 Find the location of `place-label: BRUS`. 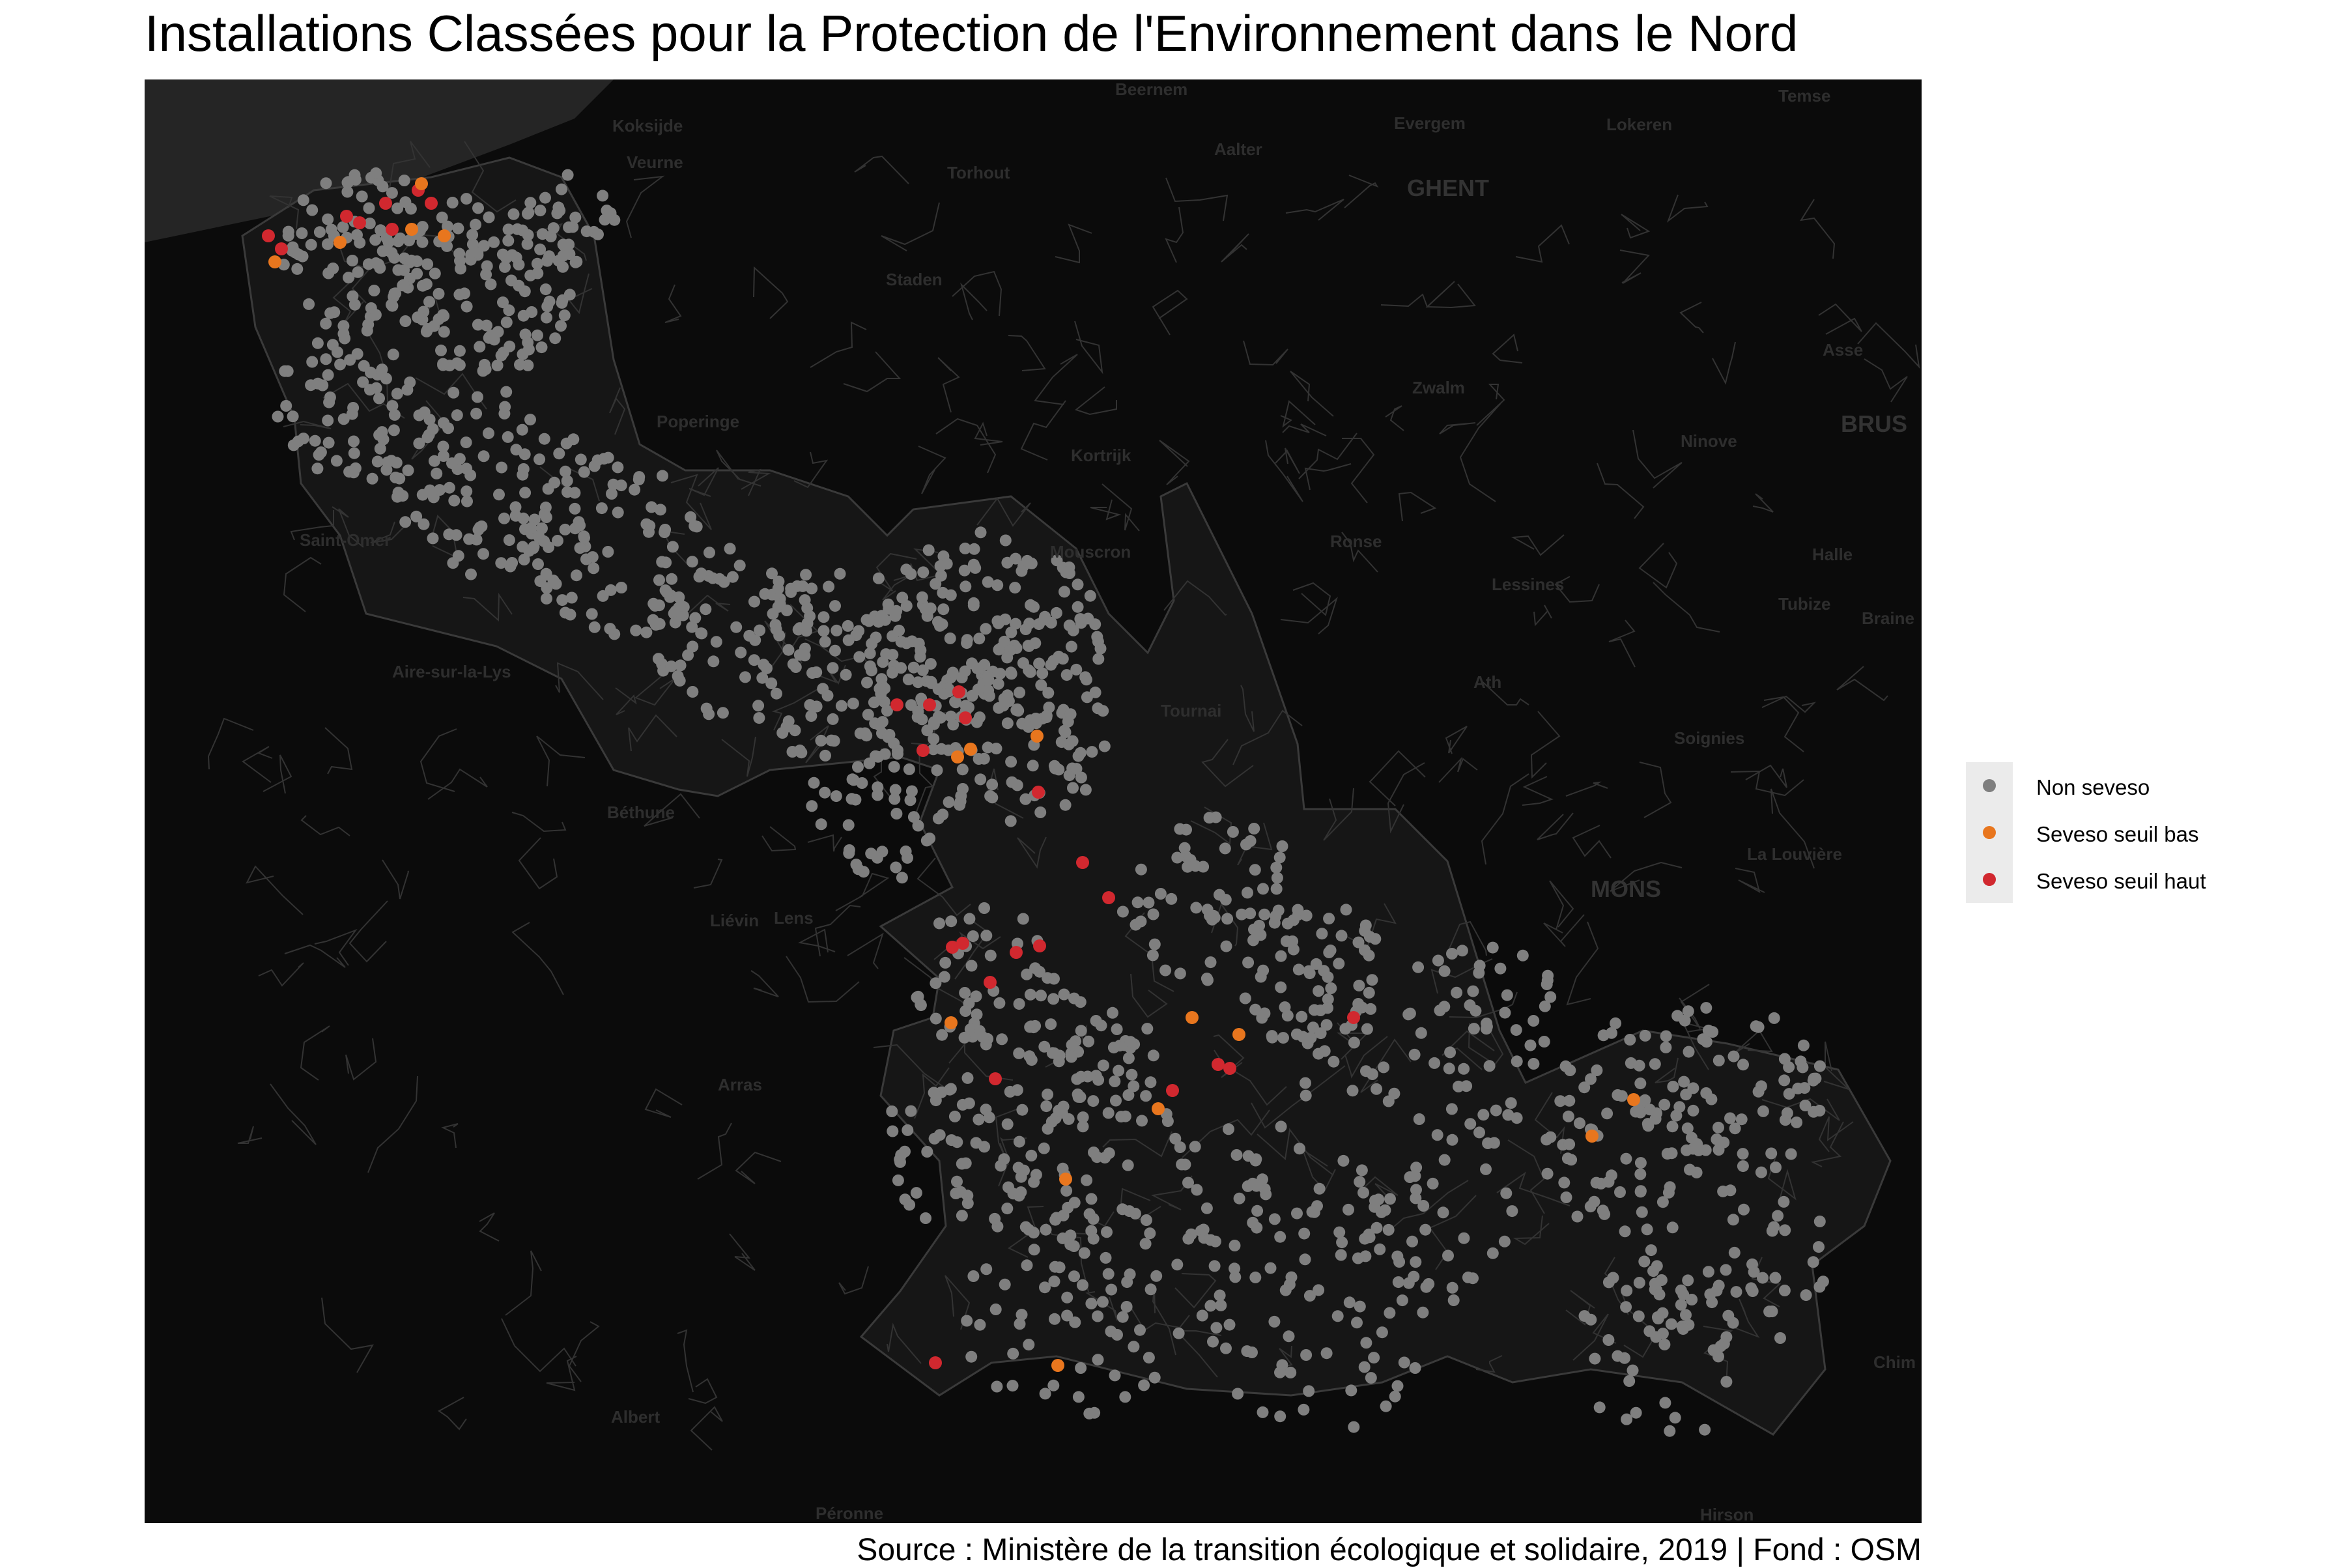

place-label: BRUS is located at coordinates (1874, 423).